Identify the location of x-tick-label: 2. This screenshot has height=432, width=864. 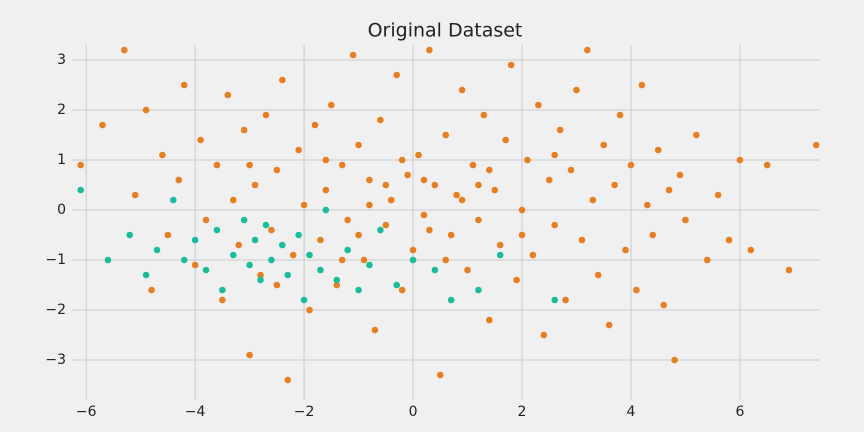
(522, 412).